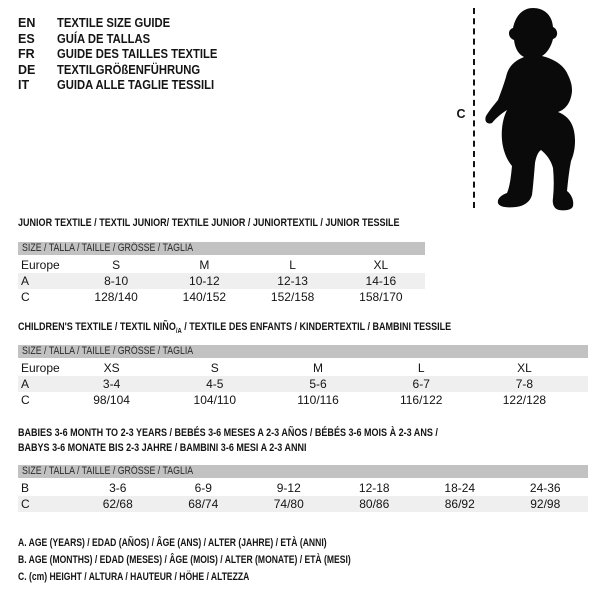  I want to click on value-cell: 3-6, so click(118, 488).